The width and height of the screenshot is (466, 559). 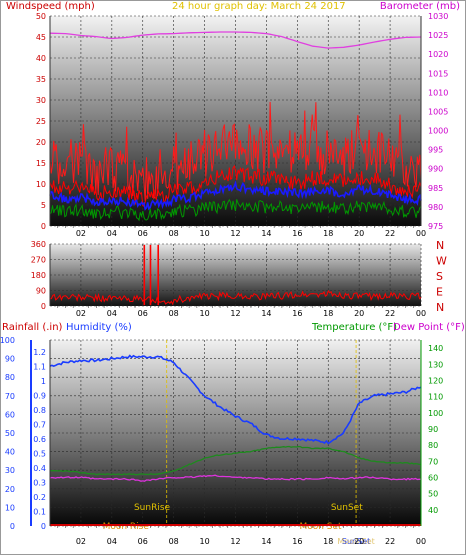 What do you see at coordinates (438, 92) in the screenshot?
I see `y2-tick-label: 1010` at bounding box center [438, 92].